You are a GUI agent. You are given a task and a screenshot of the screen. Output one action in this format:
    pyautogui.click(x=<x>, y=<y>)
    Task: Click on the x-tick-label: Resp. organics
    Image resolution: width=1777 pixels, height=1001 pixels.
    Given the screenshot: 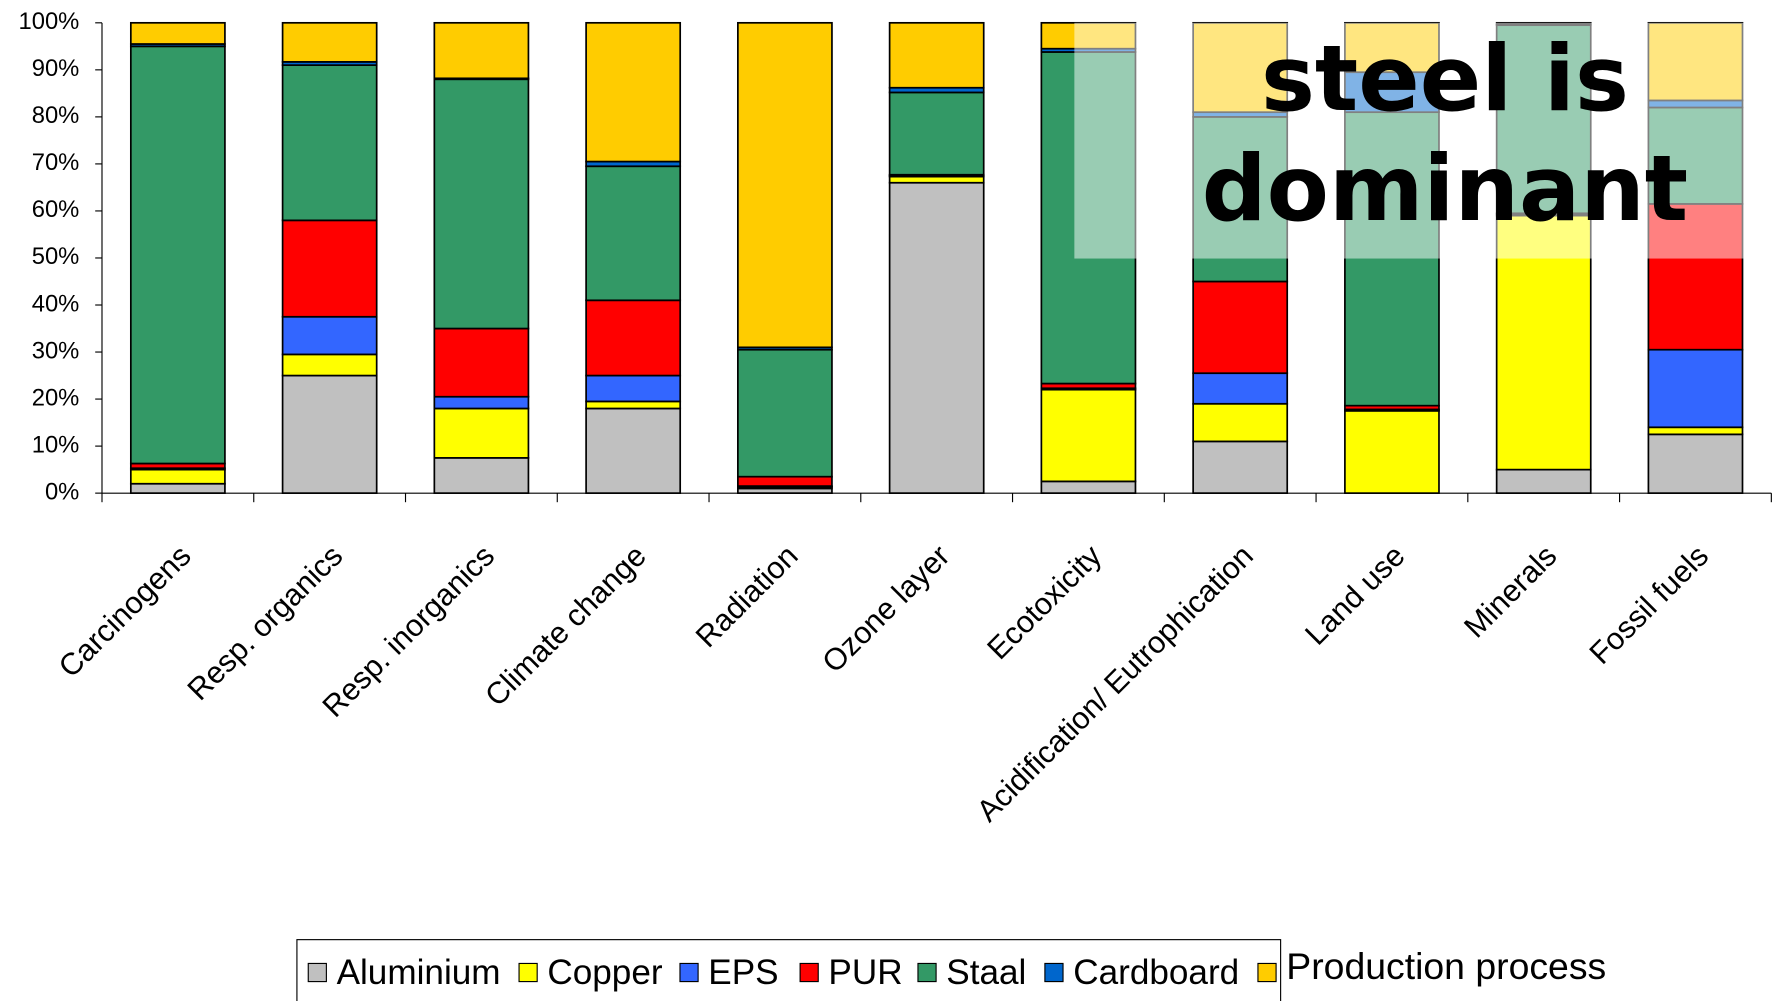 What is the action you would take?
    pyautogui.click(x=265, y=623)
    